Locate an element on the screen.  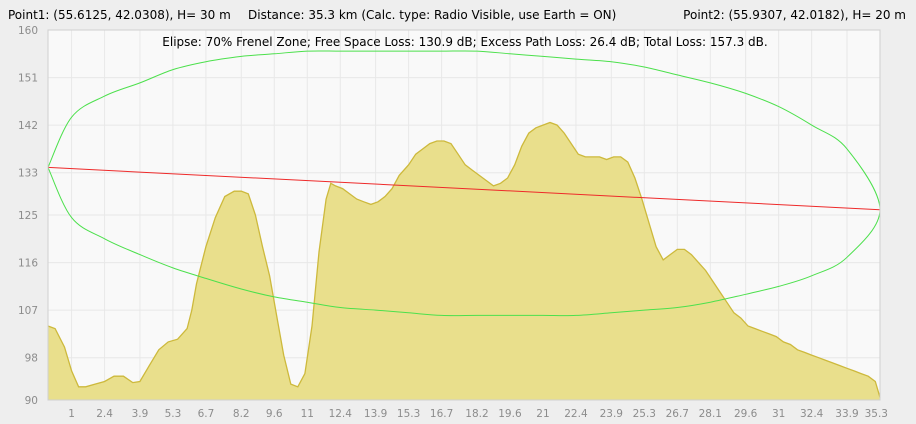
x-tick-label: 18.2 is located at coordinates (476, 414).